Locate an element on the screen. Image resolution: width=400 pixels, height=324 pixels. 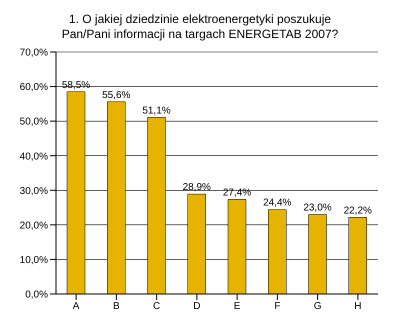
data-label: 22,2% is located at coordinates (358, 210).